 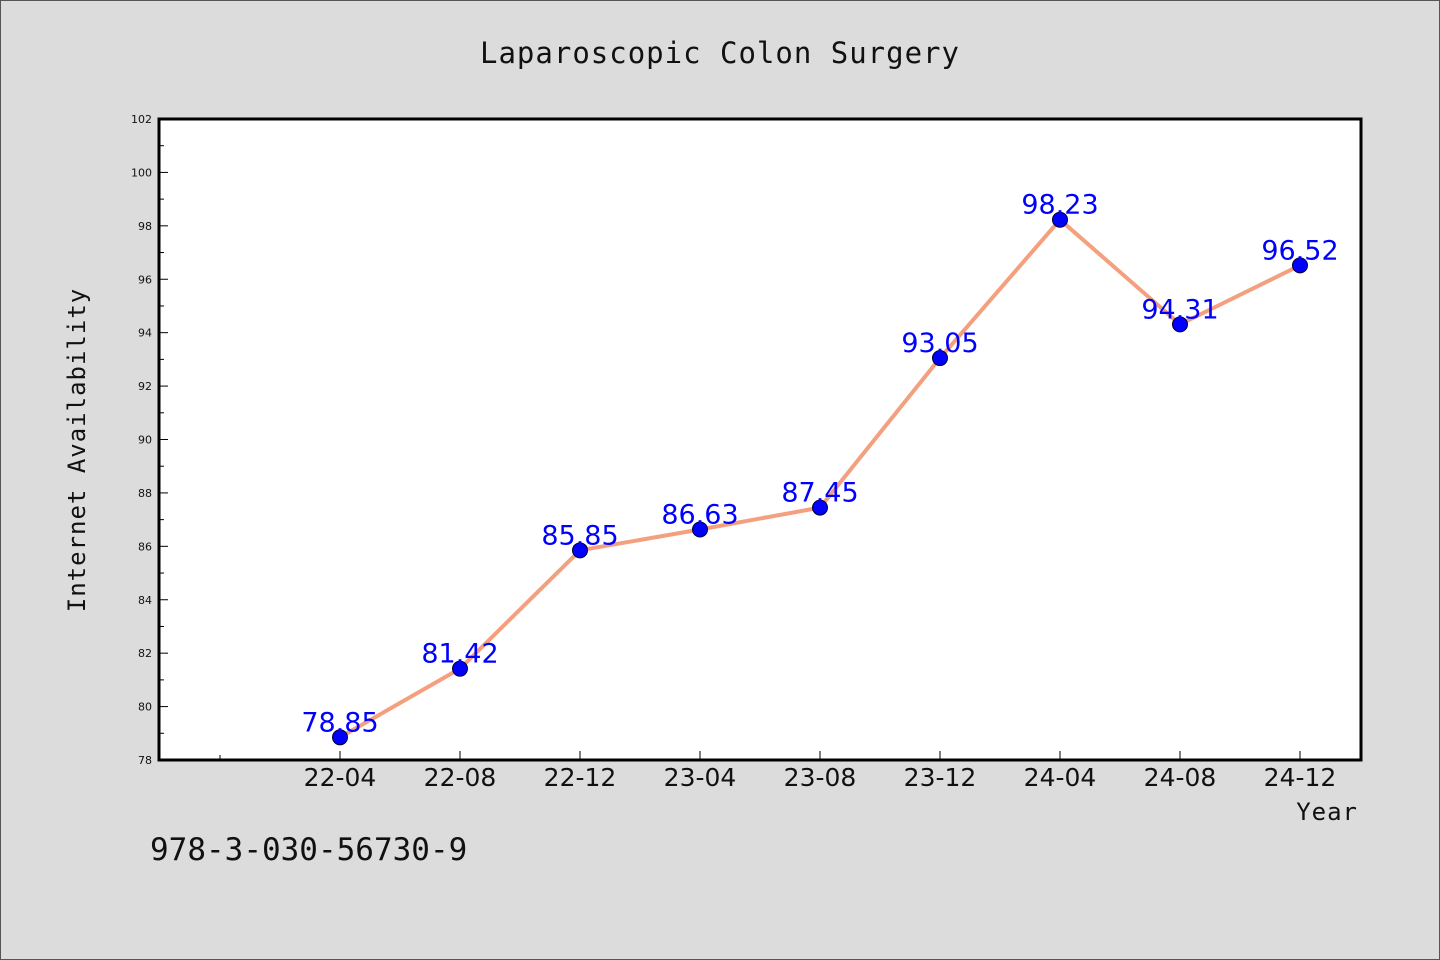 What do you see at coordinates (145, 653) in the screenshot?
I see `y-tick-label: 82` at bounding box center [145, 653].